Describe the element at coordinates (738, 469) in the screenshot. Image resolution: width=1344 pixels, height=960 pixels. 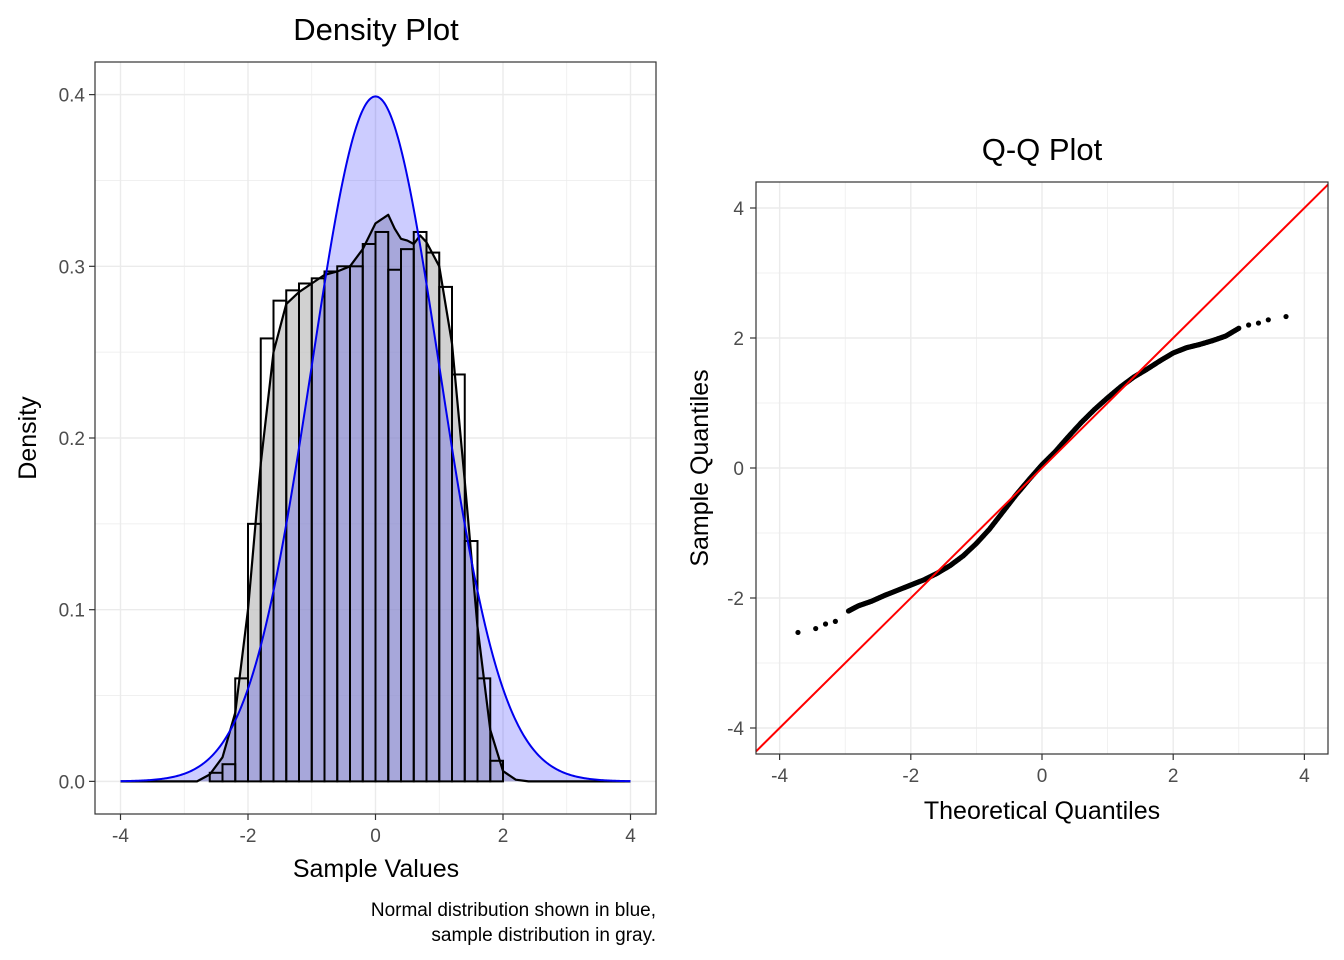
I see `y-tick-label: 0` at that location.